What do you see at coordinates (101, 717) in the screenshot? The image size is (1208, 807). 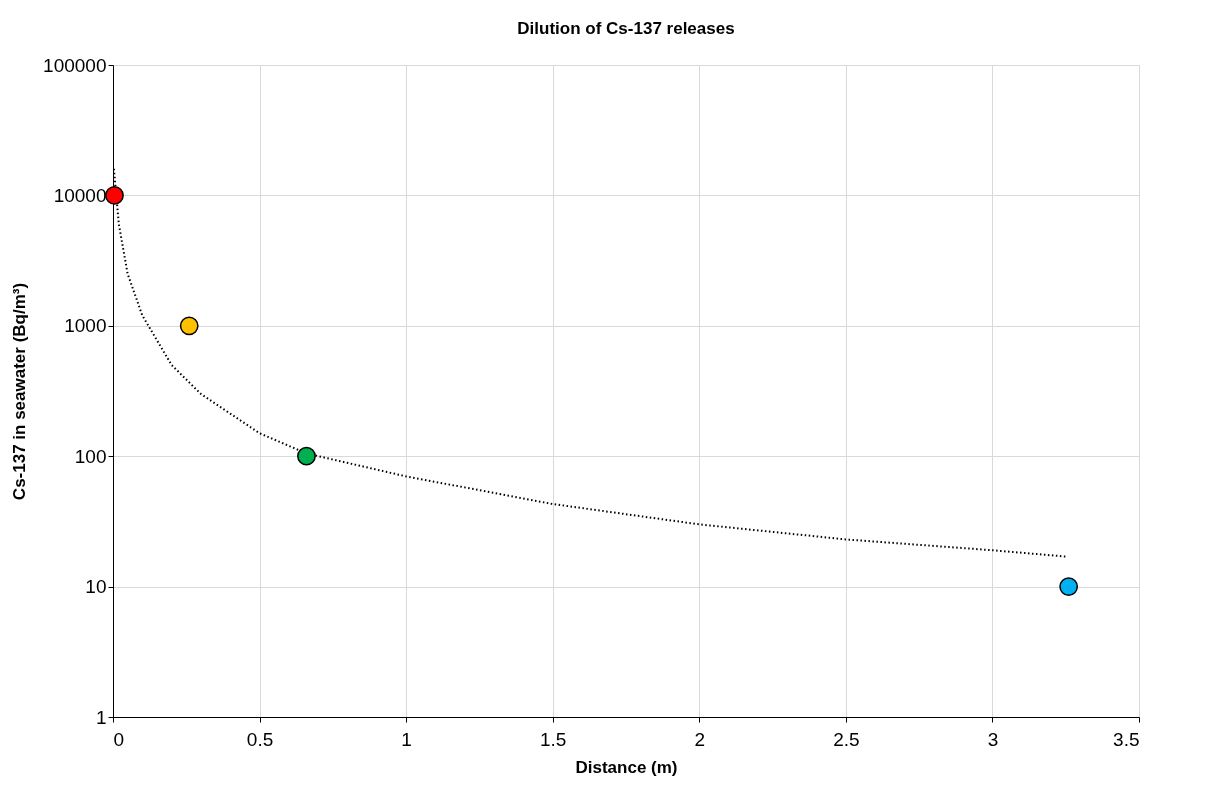 I see `y-tick-label: 1` at bounding box center [101, 717].